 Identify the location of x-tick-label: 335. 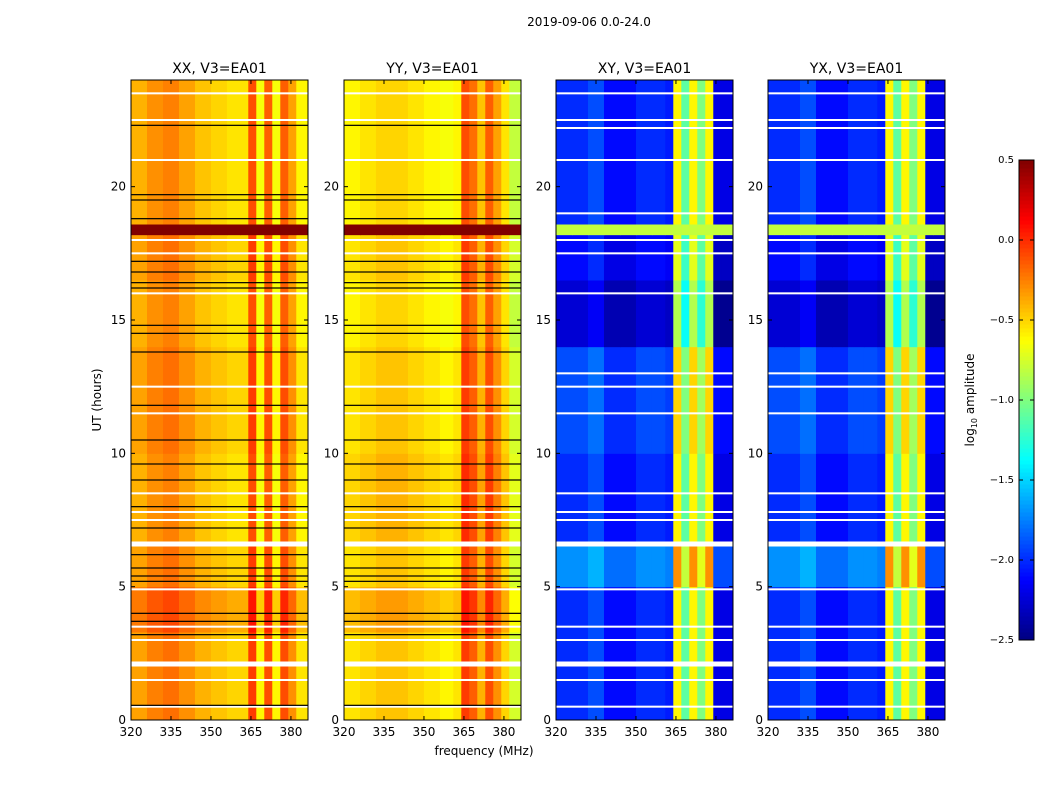
(808, 732).